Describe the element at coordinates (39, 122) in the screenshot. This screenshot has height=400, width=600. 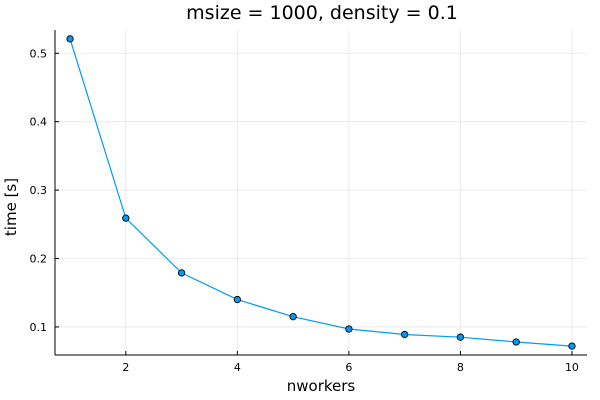
I see `y-tick-label-3: 0.4` at that location.